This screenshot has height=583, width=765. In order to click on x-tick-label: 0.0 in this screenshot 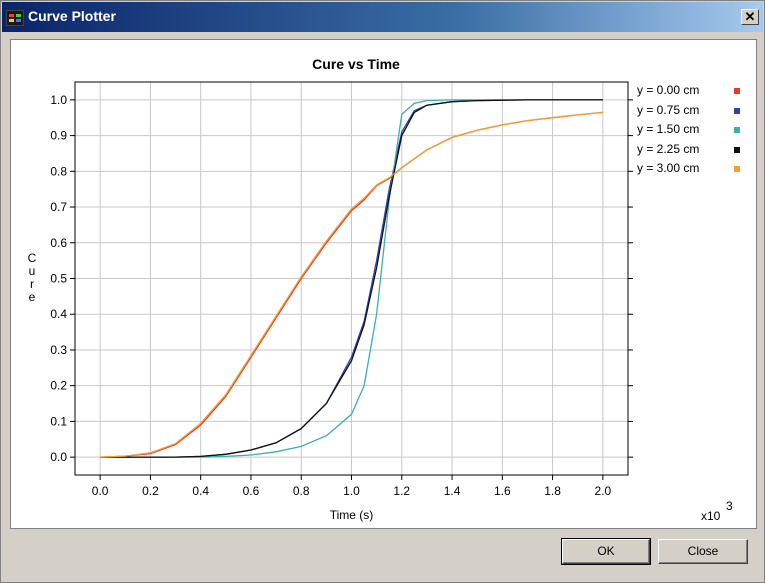, I will do `click(100, 491)`.